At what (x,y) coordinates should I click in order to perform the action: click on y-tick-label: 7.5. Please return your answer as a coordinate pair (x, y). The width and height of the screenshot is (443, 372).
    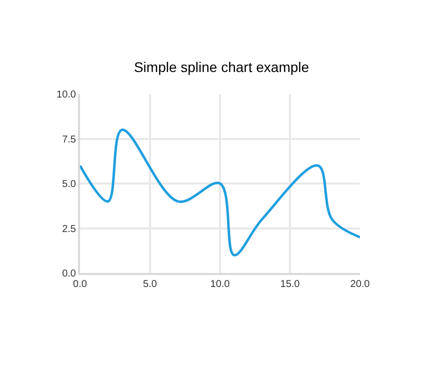
    Looking at the image, I should click on (69, 140).